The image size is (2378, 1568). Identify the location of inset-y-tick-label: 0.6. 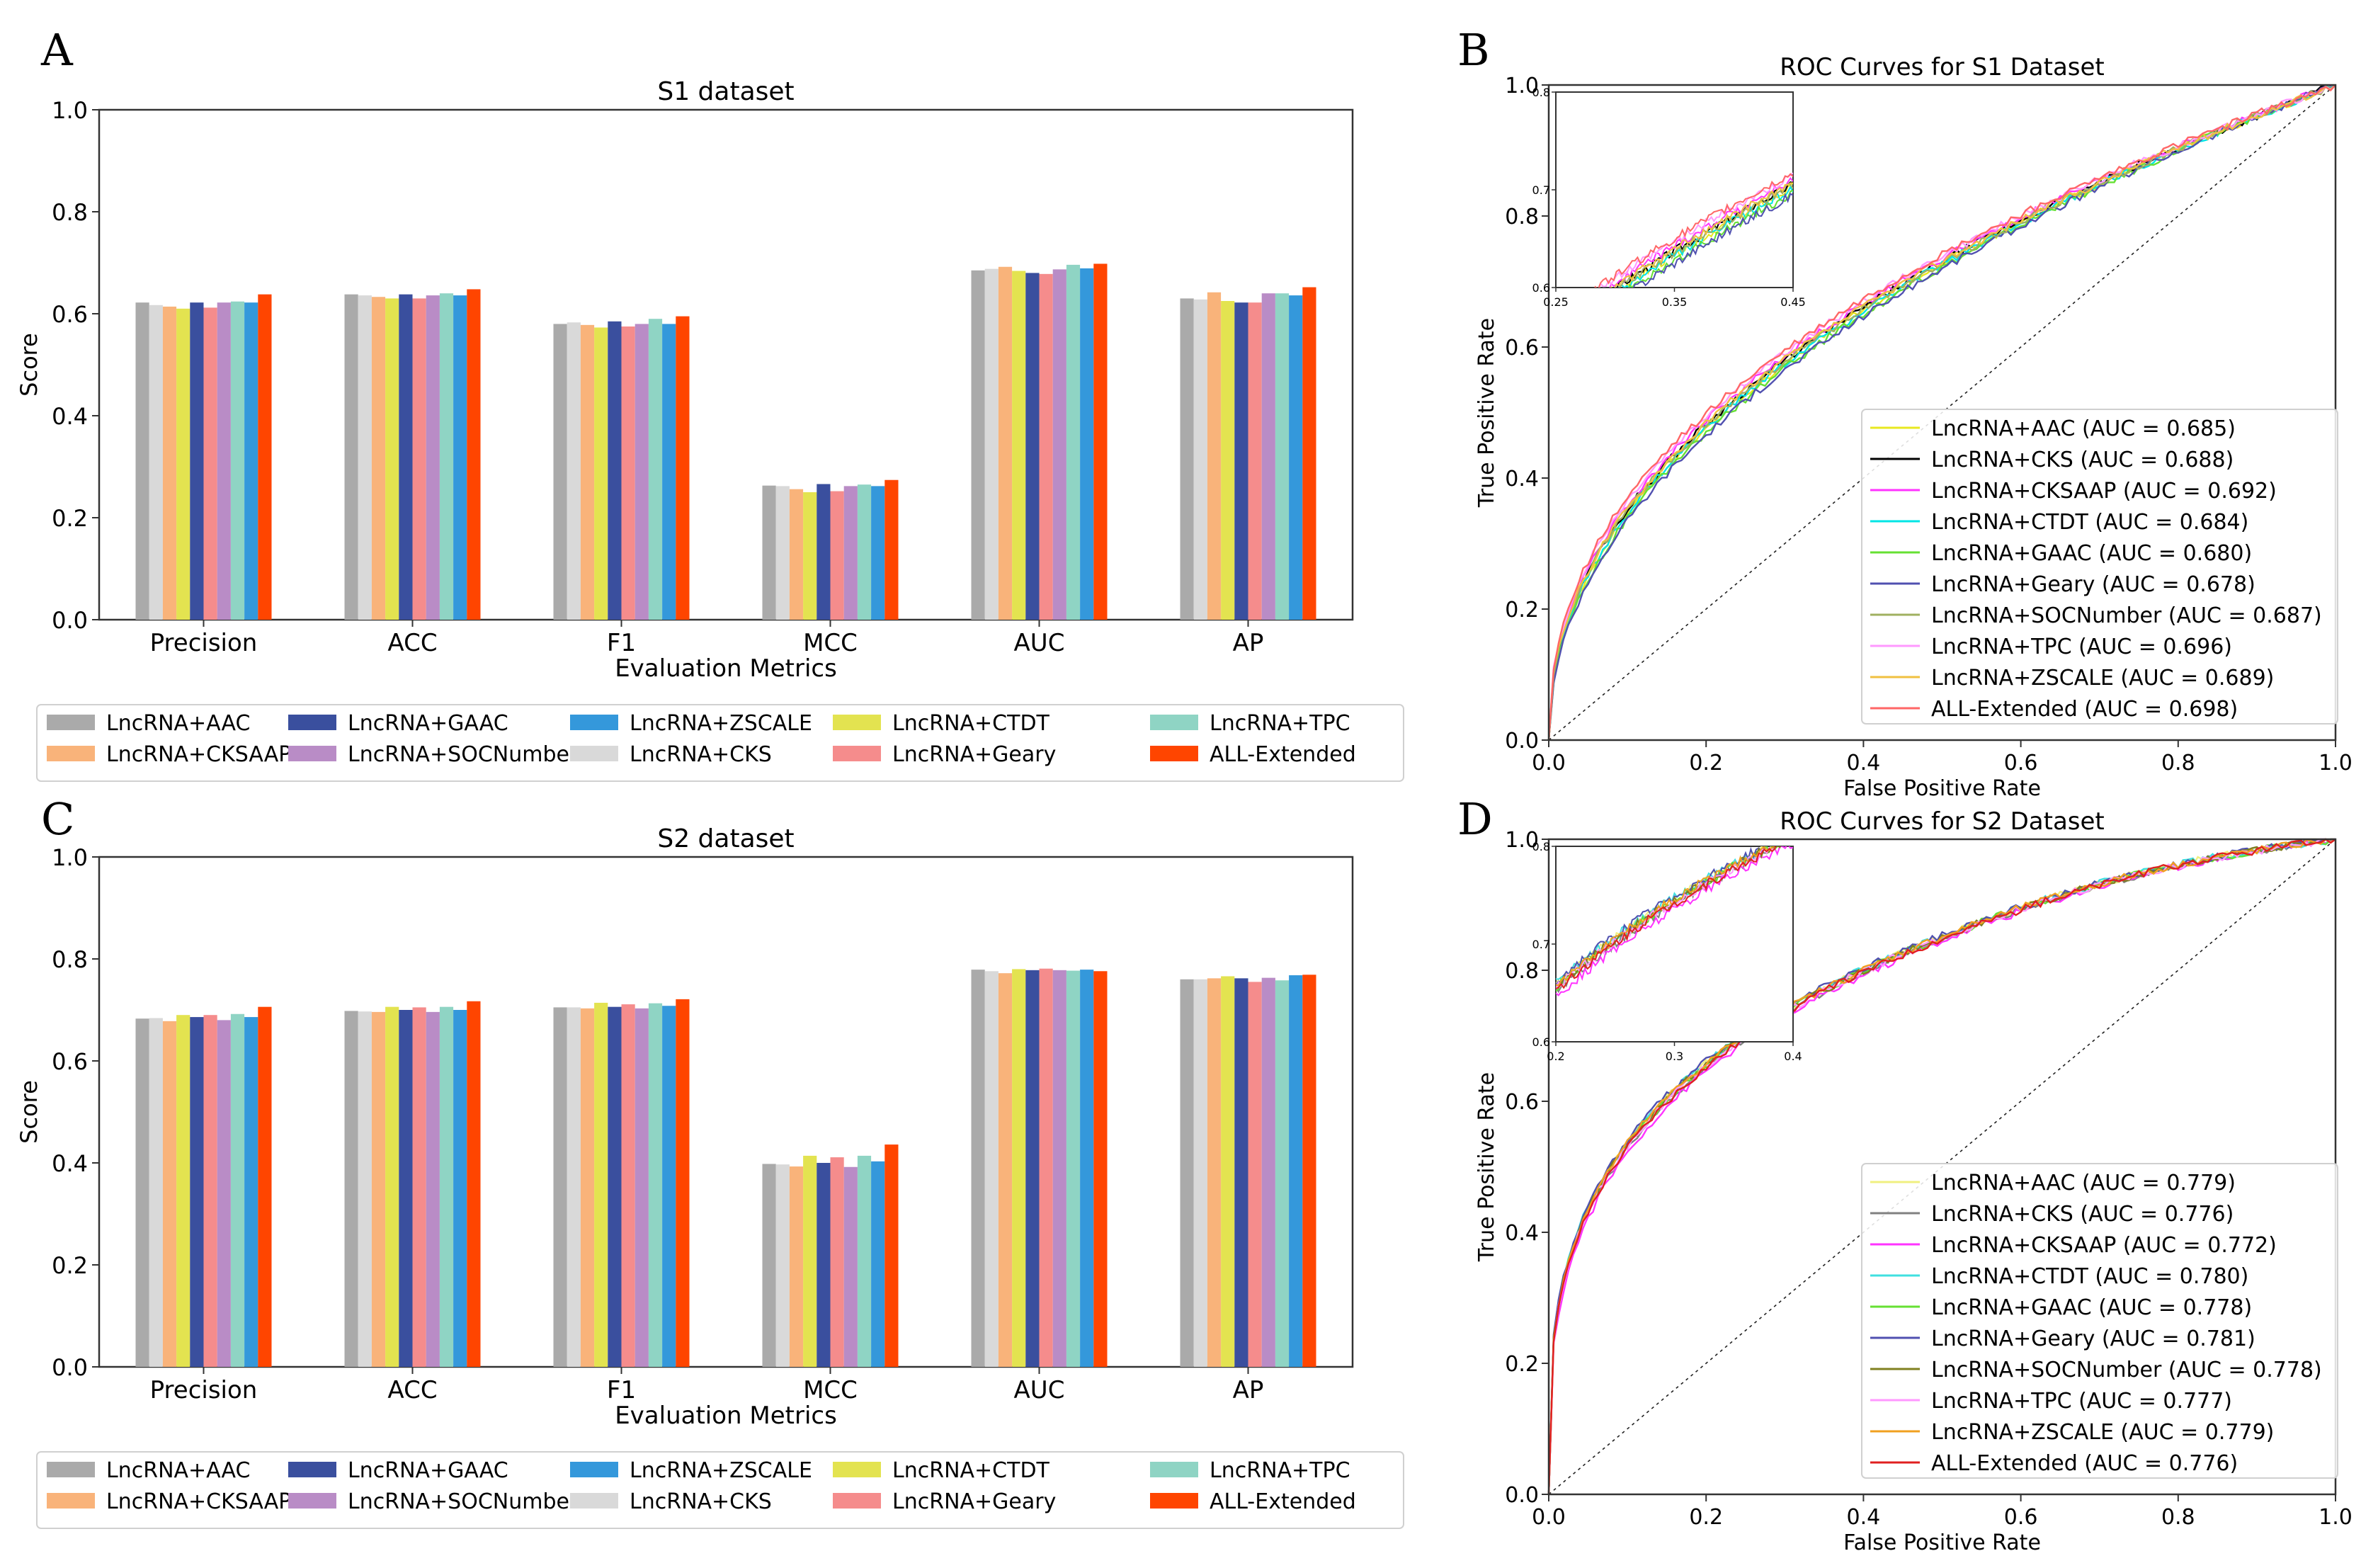
(1541, 288).